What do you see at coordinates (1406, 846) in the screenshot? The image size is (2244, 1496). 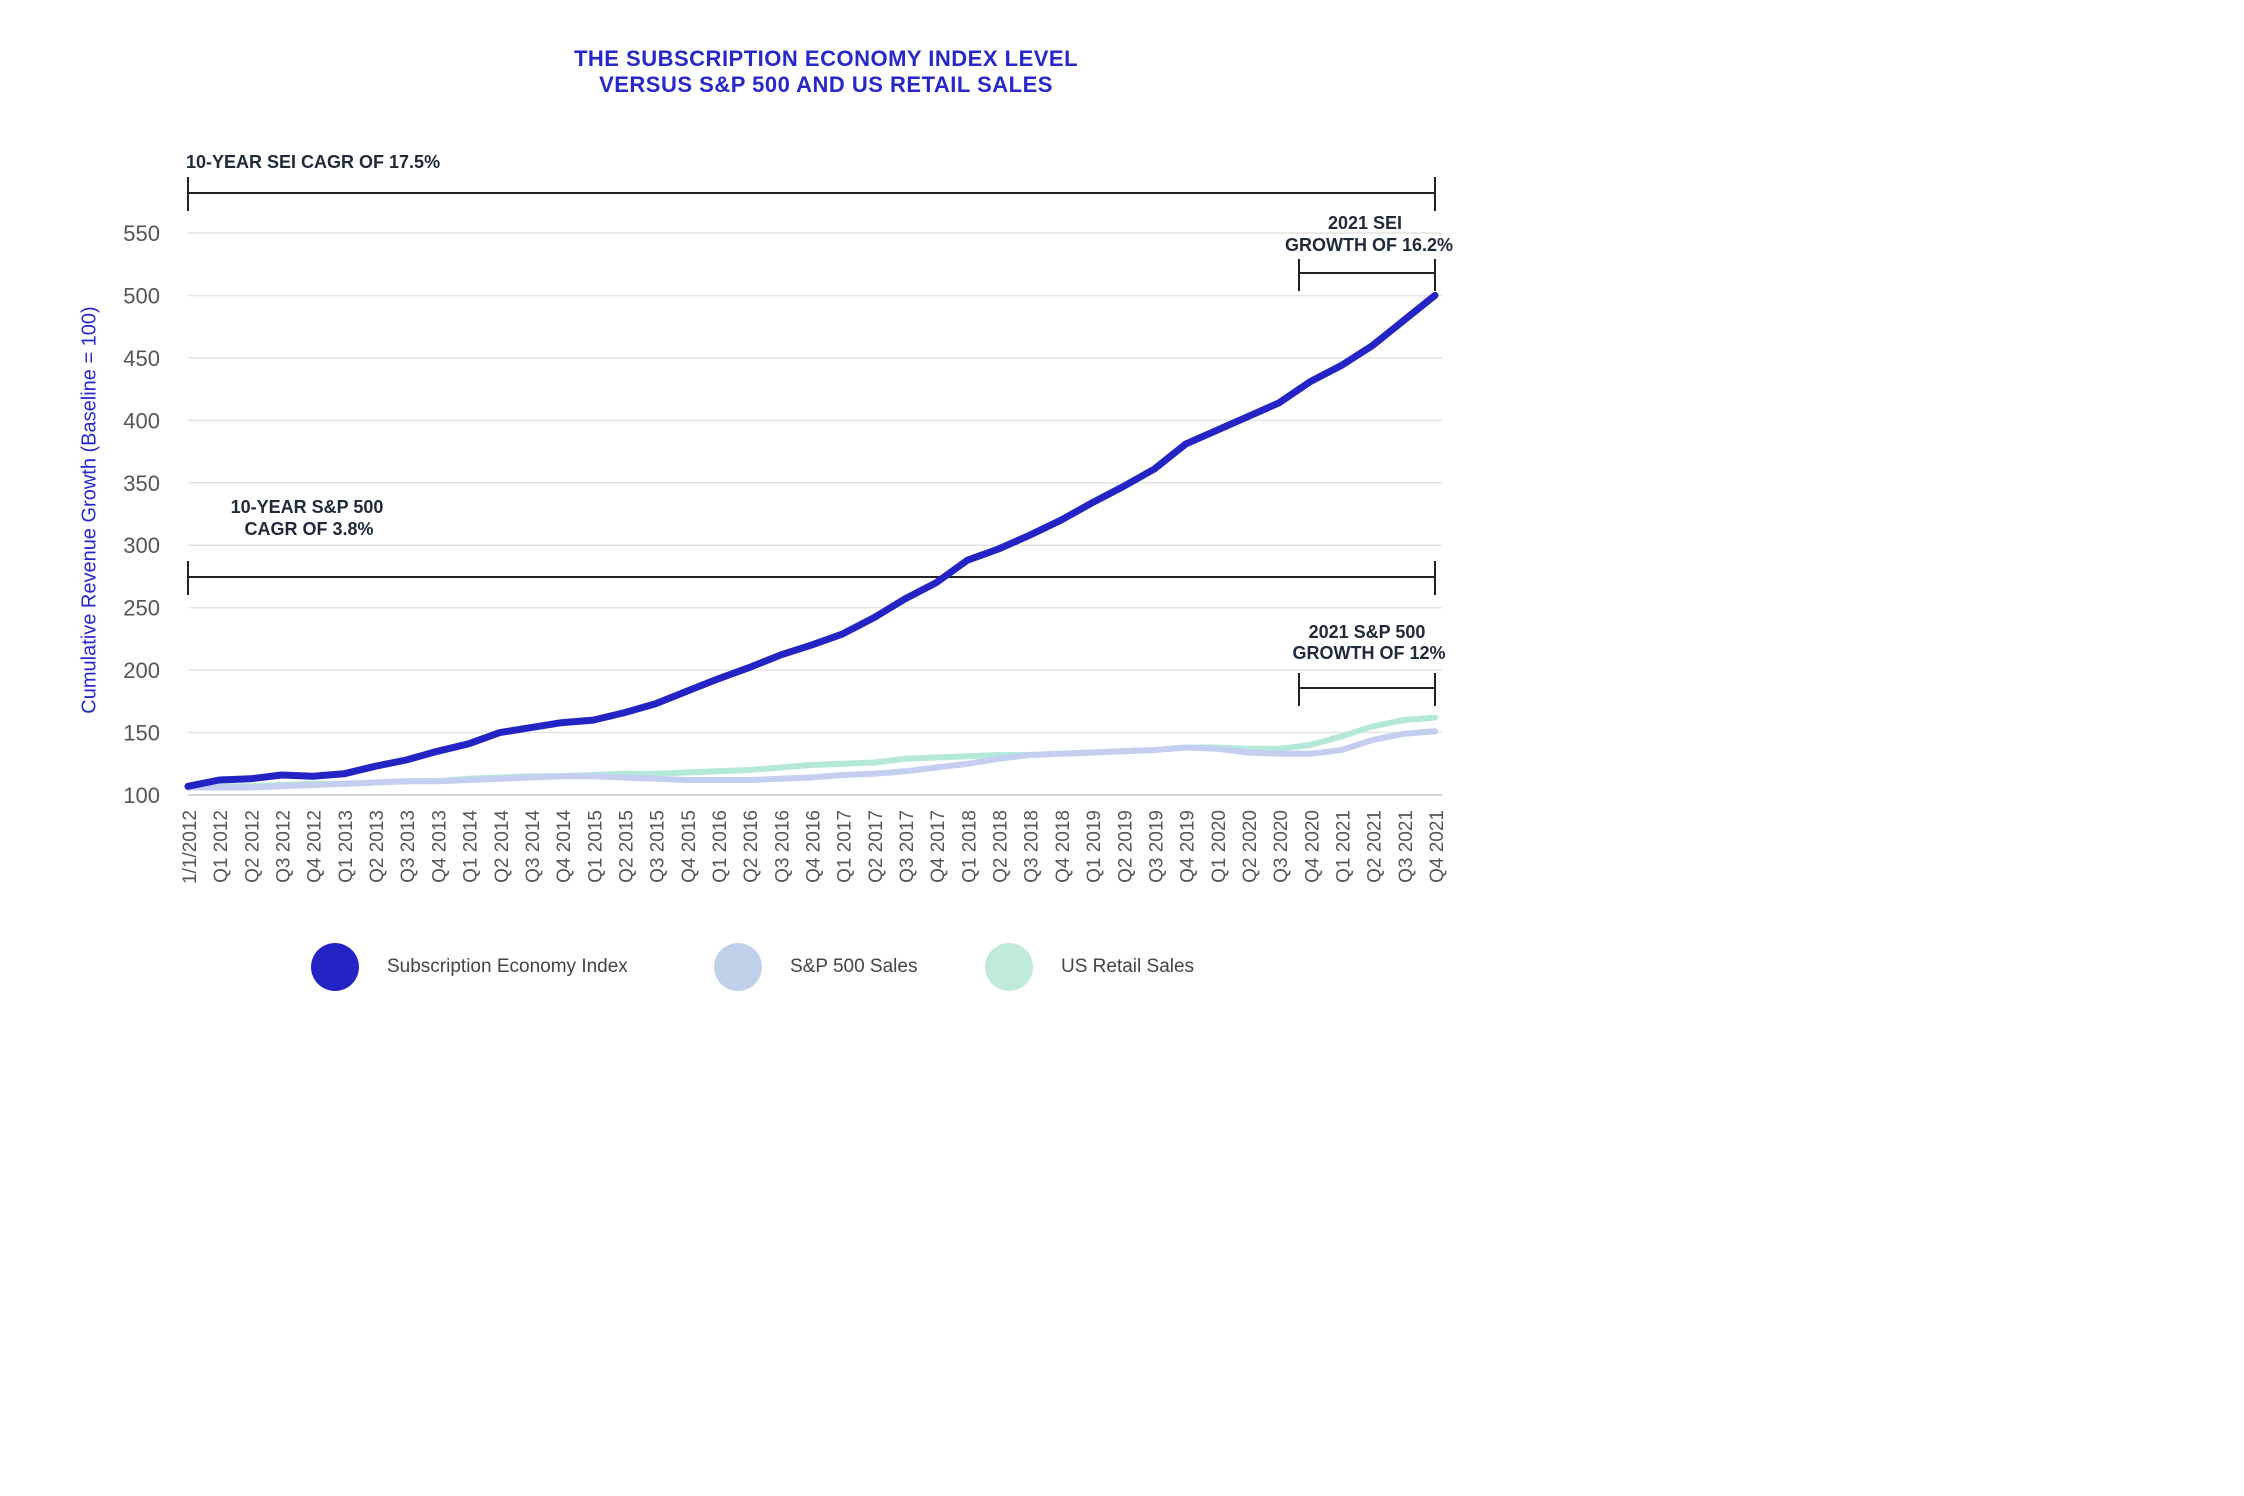 I see `x-tick-label: Q3 2021` at bounding box center [1406, 846].